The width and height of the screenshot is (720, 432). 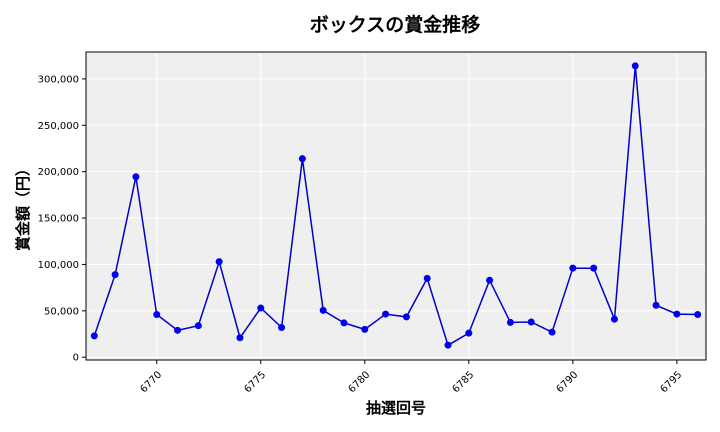 What do you see at coordinates (58, 219) in the screenshot?
I see `y-tick-label: 150,000` at bounding box center [58, 219].